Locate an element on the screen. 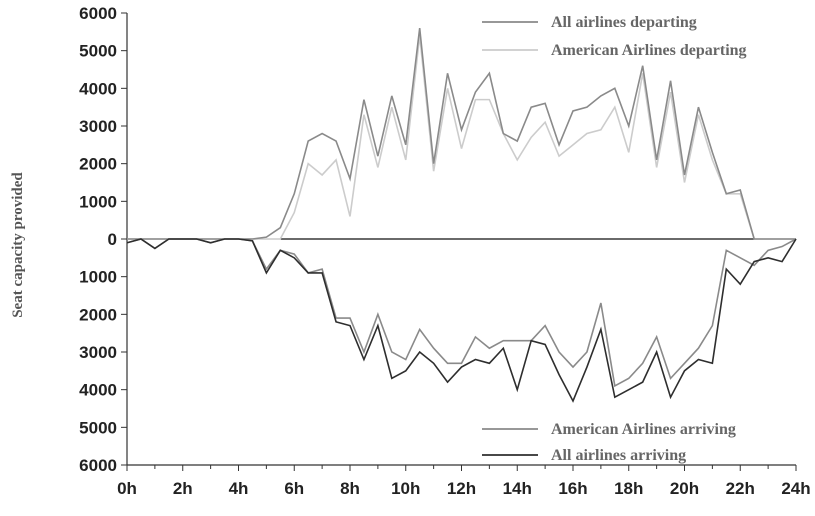 The image size is (815, 516). x-tick-label: 18h is located at coordinates (628, 488).